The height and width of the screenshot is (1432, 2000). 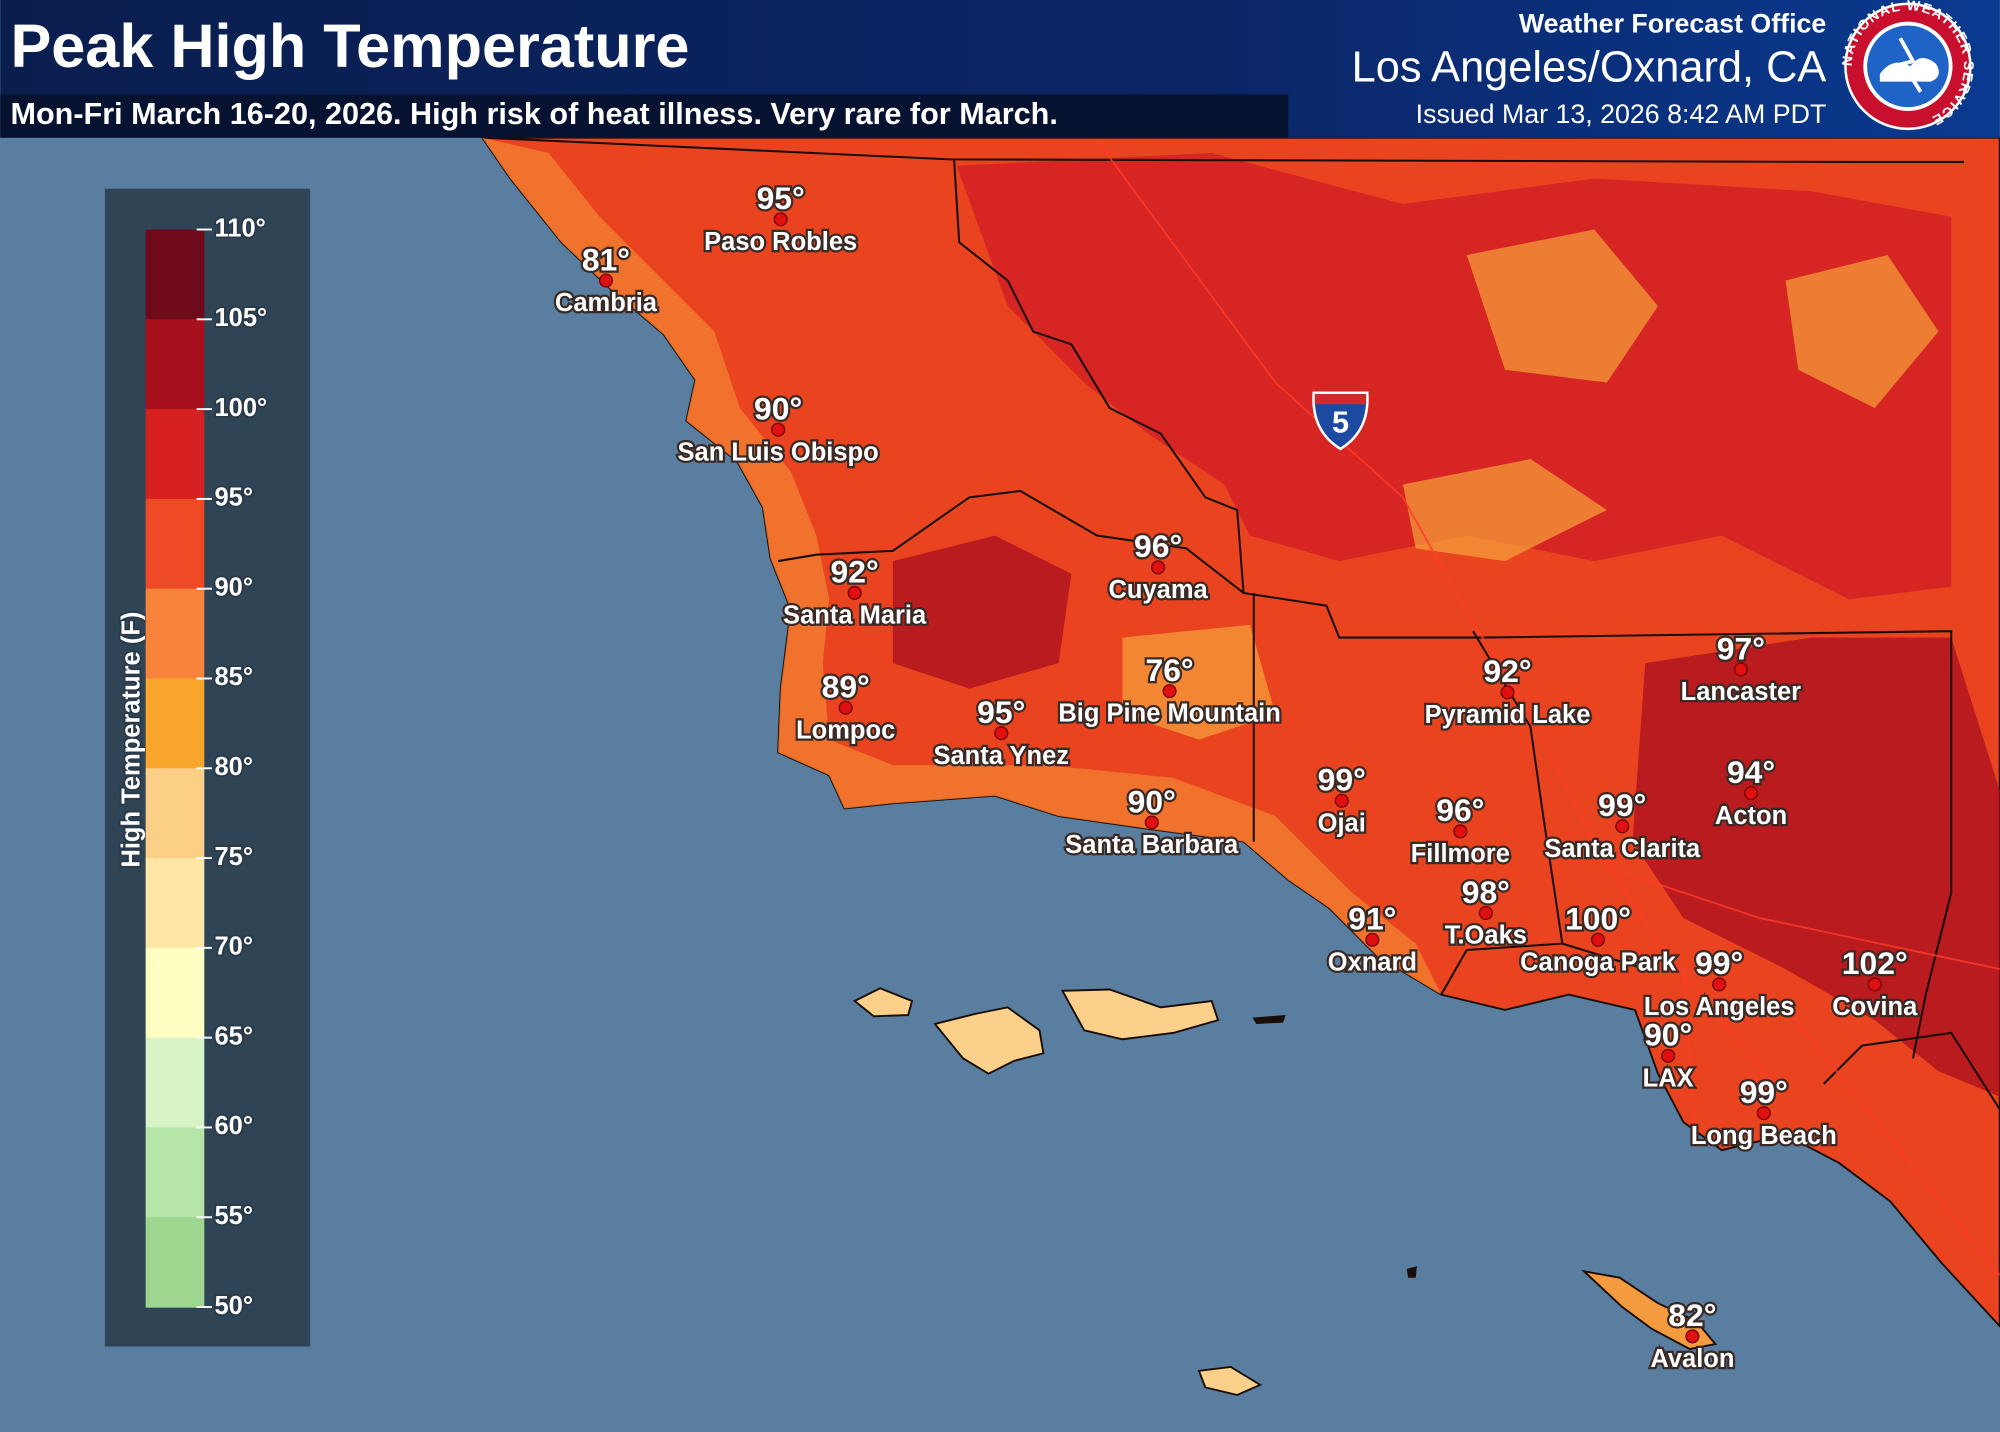 I want to click on legend-tick-label: 75°, so click(x=234, y=857).